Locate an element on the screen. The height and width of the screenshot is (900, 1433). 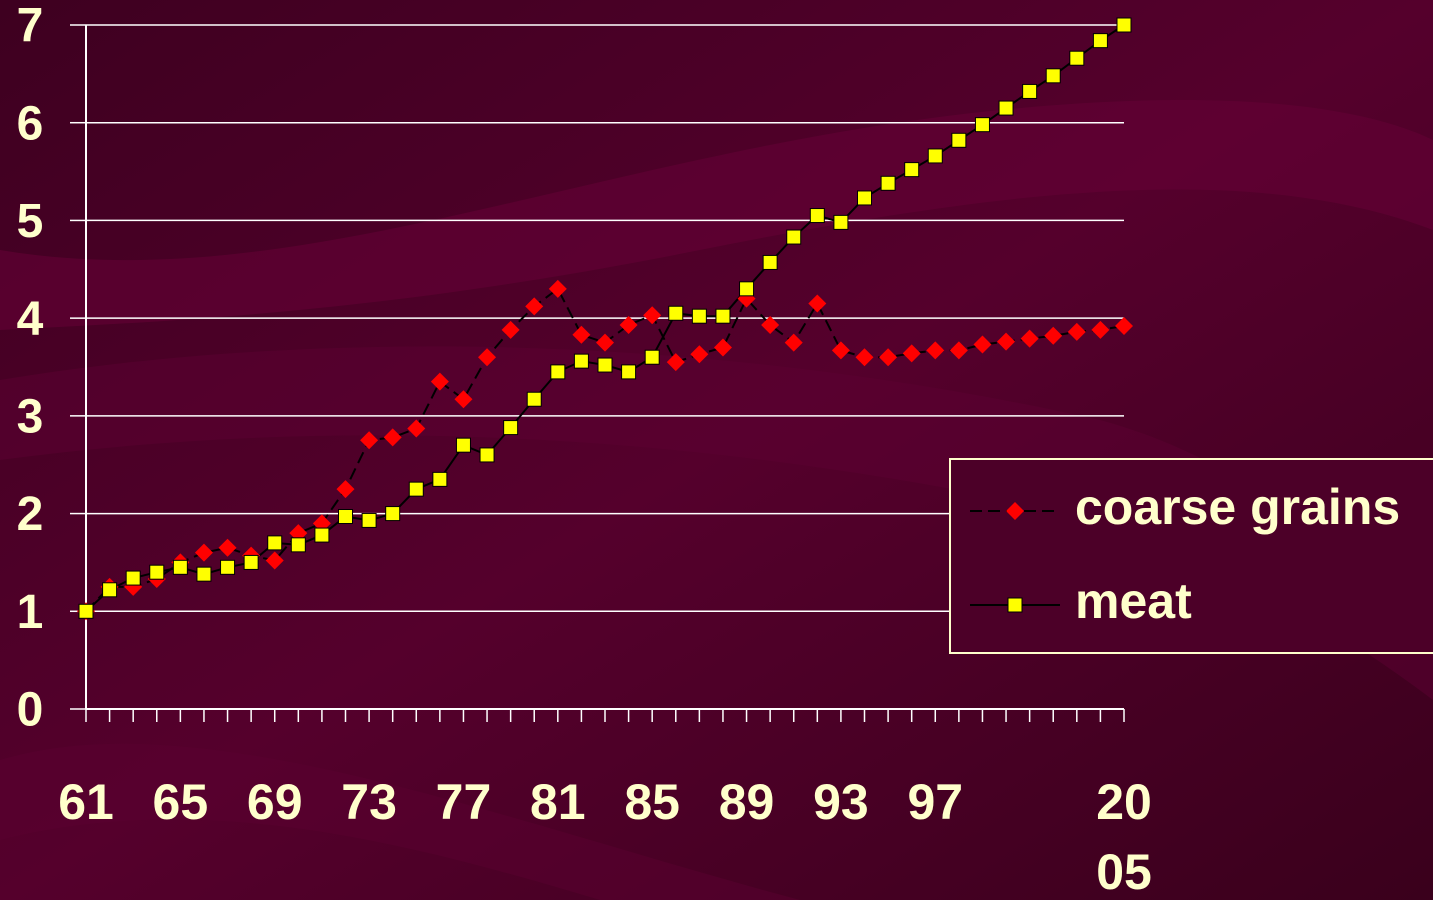
y-tick-label: 7 is located at coordinates (30, 26).